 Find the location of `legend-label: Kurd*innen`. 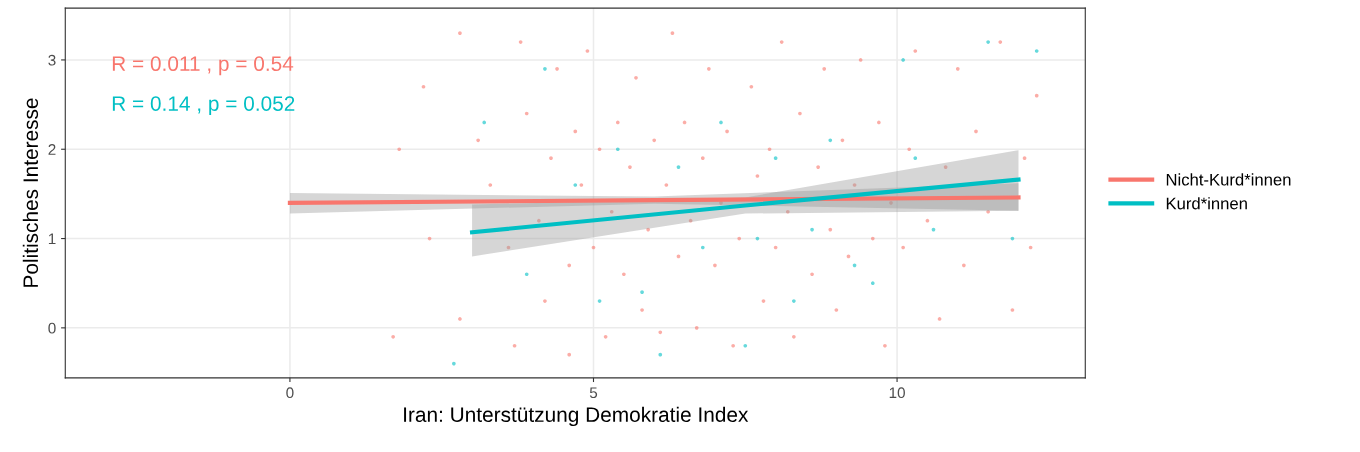

legend-label: Kurd*innen is located at coordinates (1206, 203).